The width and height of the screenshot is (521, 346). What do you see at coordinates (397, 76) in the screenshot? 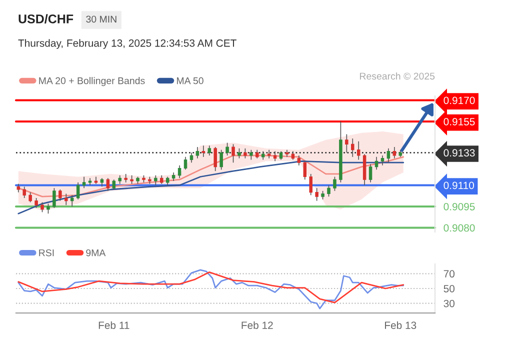
I see `text: Research © 2025` at bounding box center [397, 76].